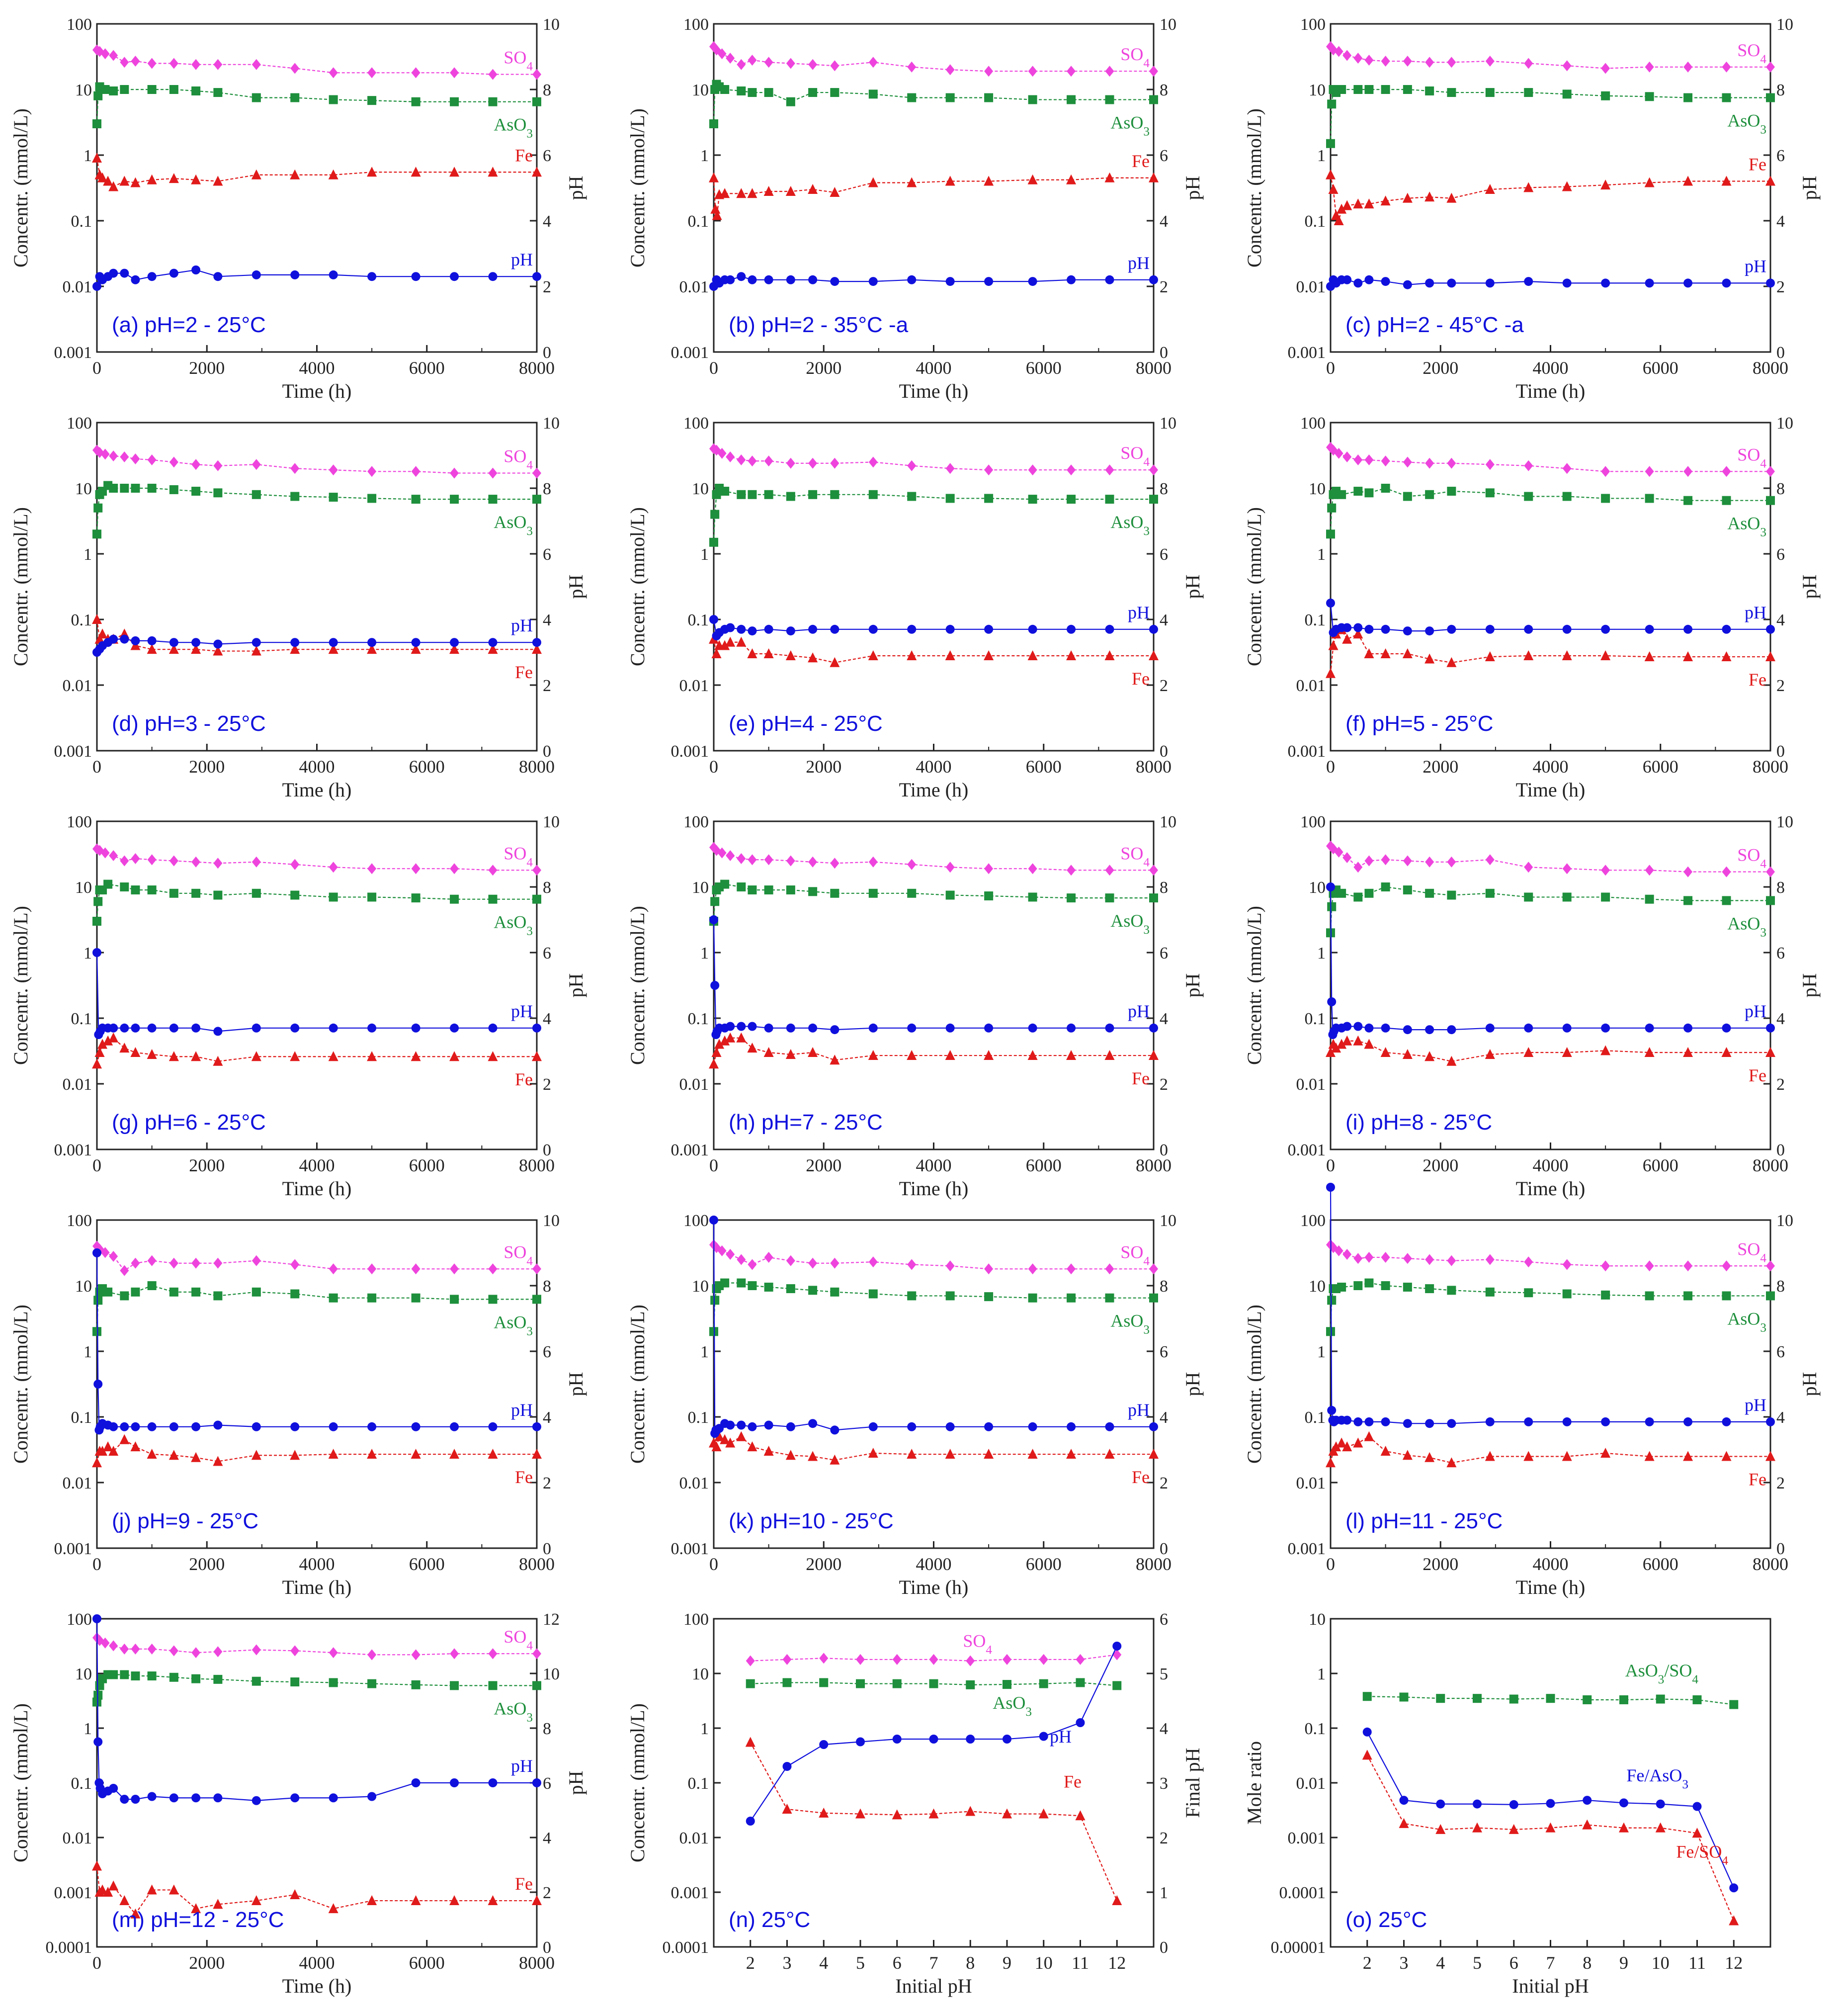 The image size is (1842, 2016). I want to click on x-tick-label: 8000, so click(537, 1165).